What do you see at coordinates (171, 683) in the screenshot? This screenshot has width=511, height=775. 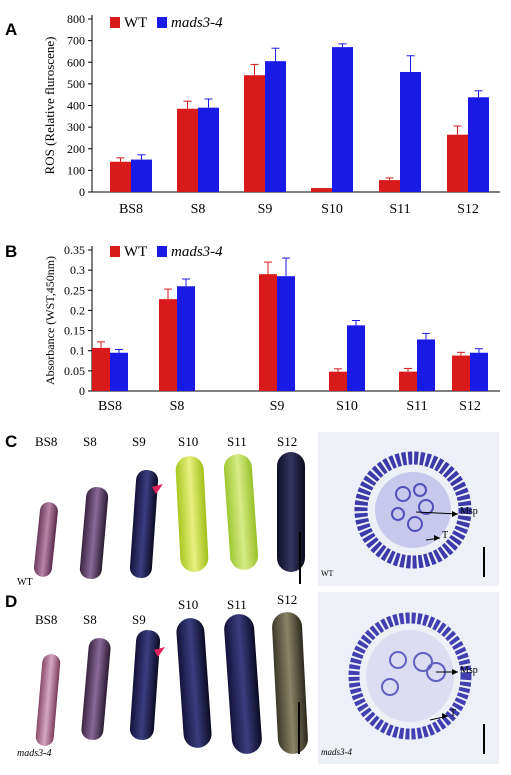 I see `anther-images-mutant` at bounding box center [171, 683].